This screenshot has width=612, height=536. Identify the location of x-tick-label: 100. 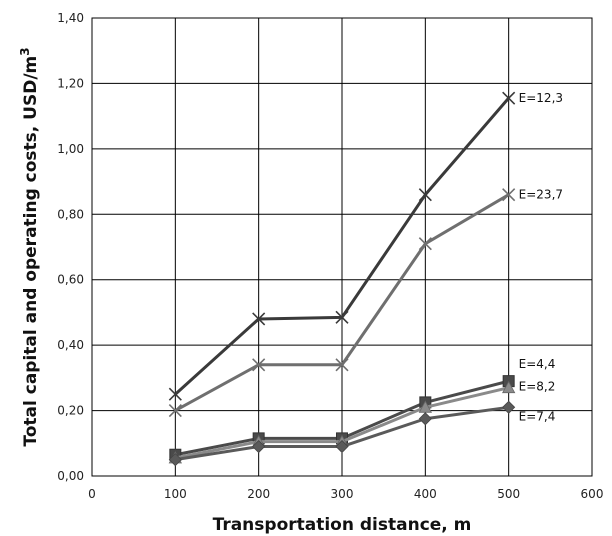
(175, 494).